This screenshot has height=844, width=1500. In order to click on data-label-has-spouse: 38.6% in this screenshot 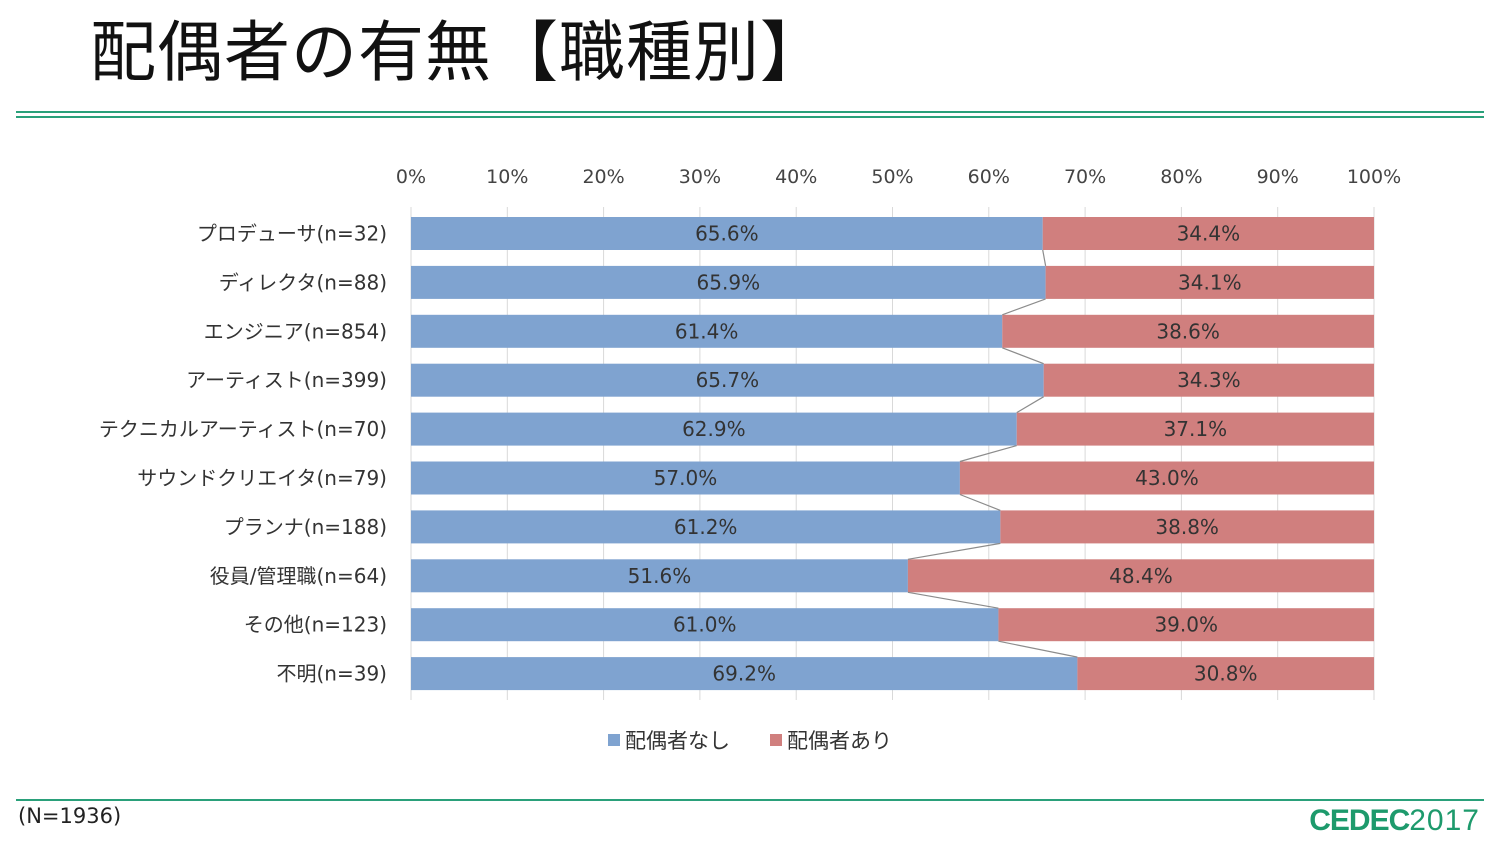, I will do `click(1188, 331)`.